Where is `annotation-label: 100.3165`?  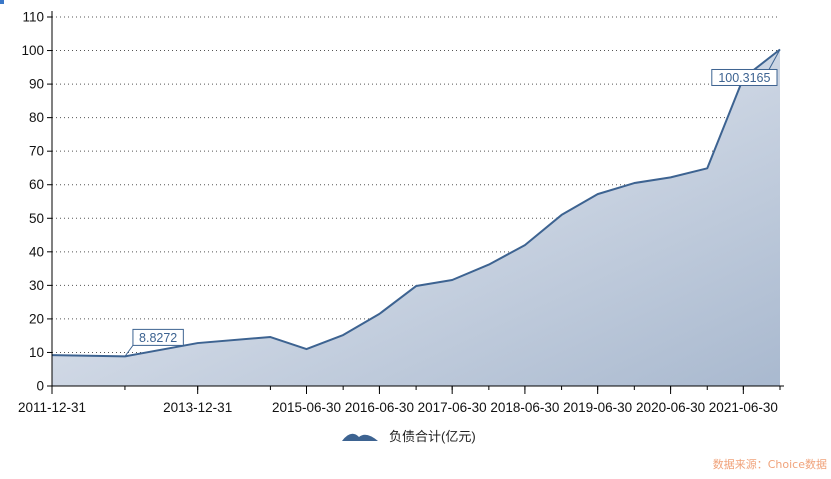 annotation-label: 100.3165 is located at coordinates (744, 78).